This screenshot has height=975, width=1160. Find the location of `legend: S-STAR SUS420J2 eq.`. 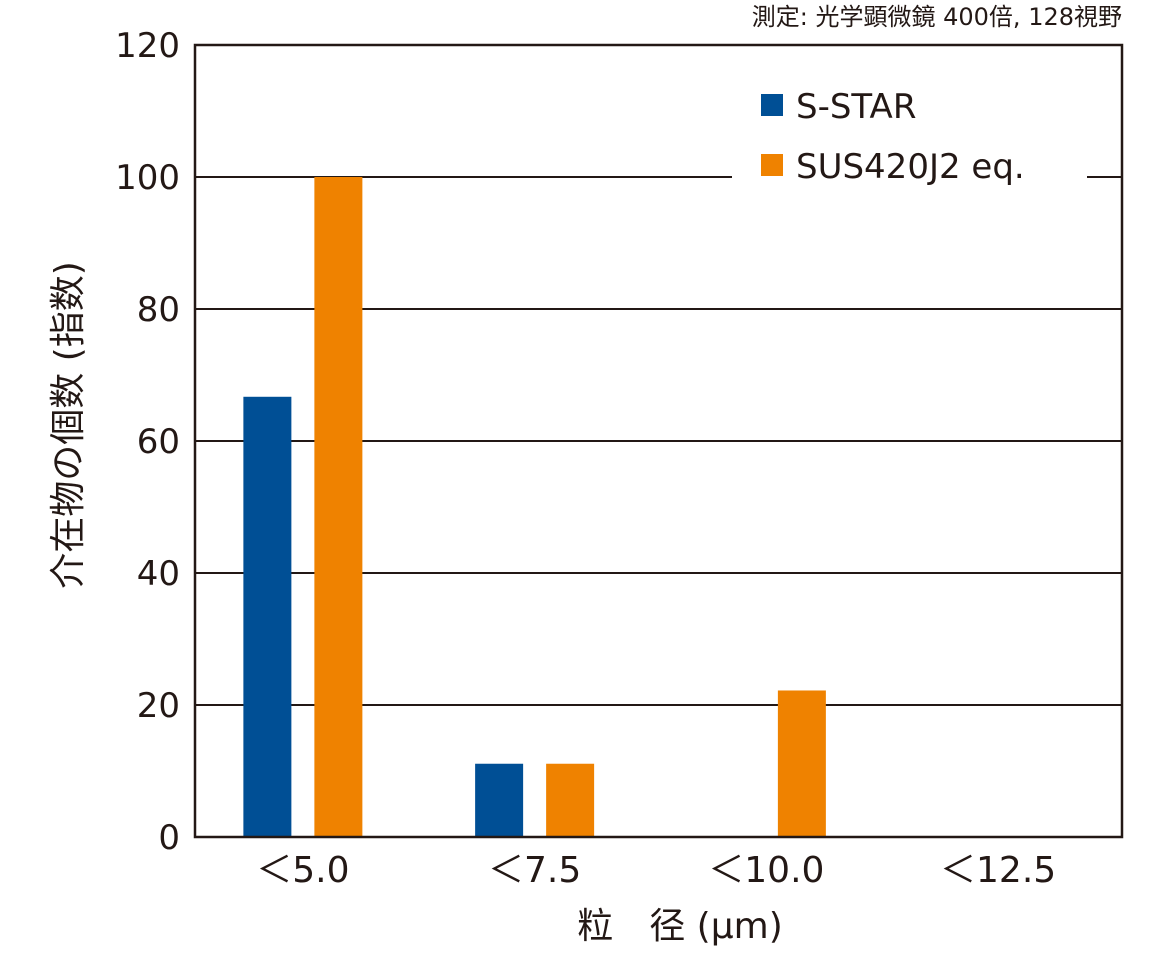

legend: S-STAR SUS420J2 eq. is located at coordinates (909, 138).